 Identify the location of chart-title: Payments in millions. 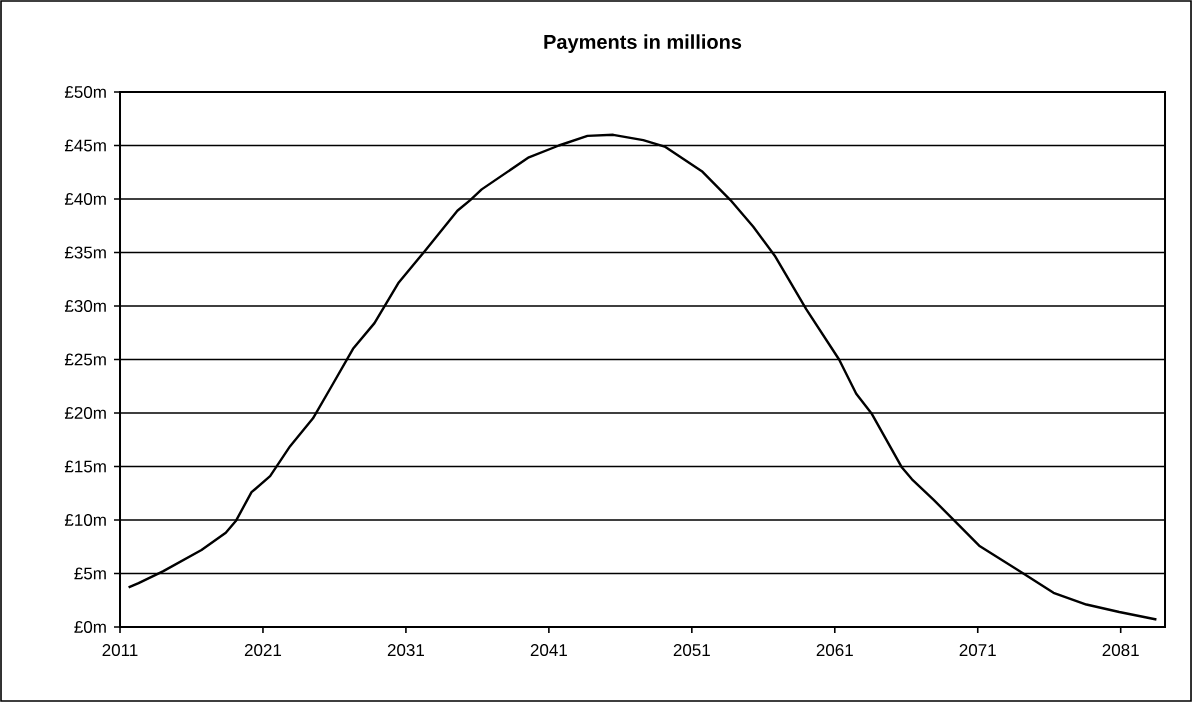
(643, 43).